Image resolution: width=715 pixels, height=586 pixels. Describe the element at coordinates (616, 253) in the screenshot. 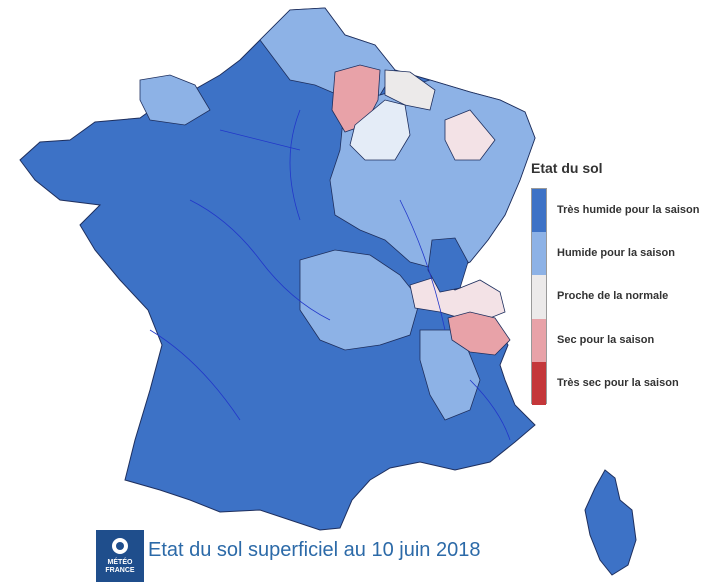

I see `legend-label-1: Humide pour la saison` at that location.